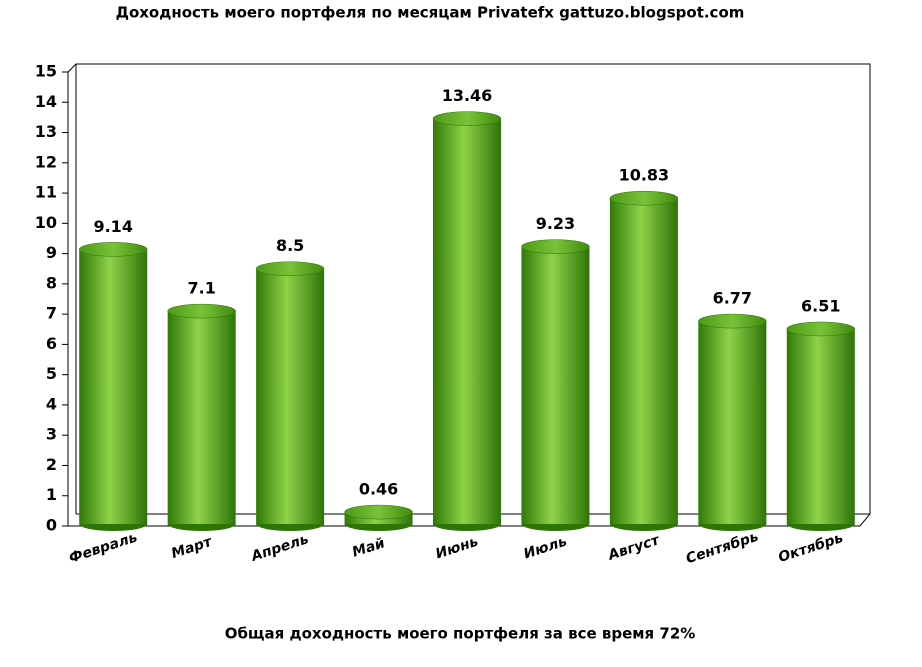 The image size is (922, 667). I want to click on x-tick-label: Июнь, so click(457, 548).